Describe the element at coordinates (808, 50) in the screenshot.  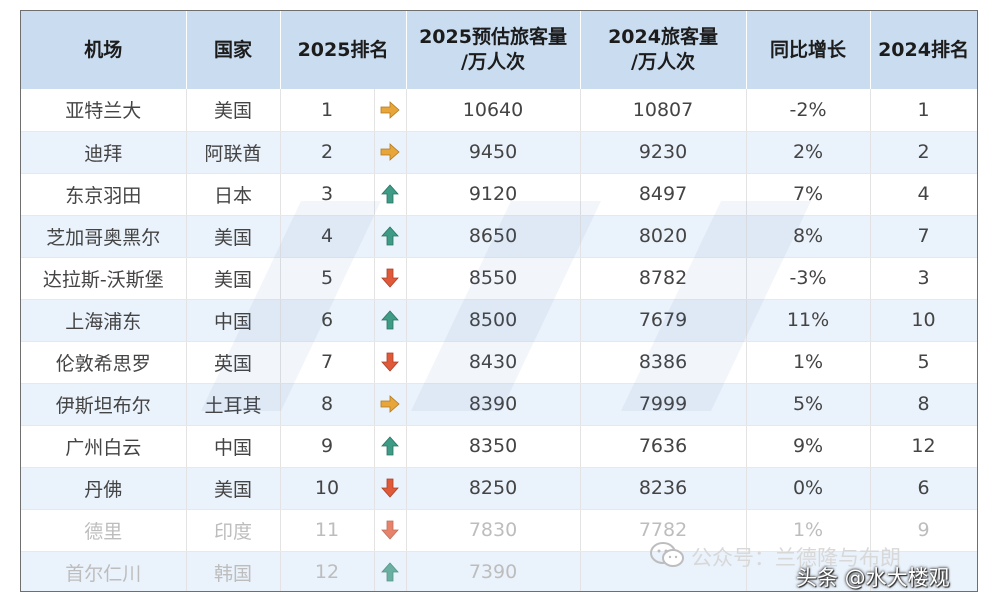
I see `header-yoy: 同比增长` at that location.